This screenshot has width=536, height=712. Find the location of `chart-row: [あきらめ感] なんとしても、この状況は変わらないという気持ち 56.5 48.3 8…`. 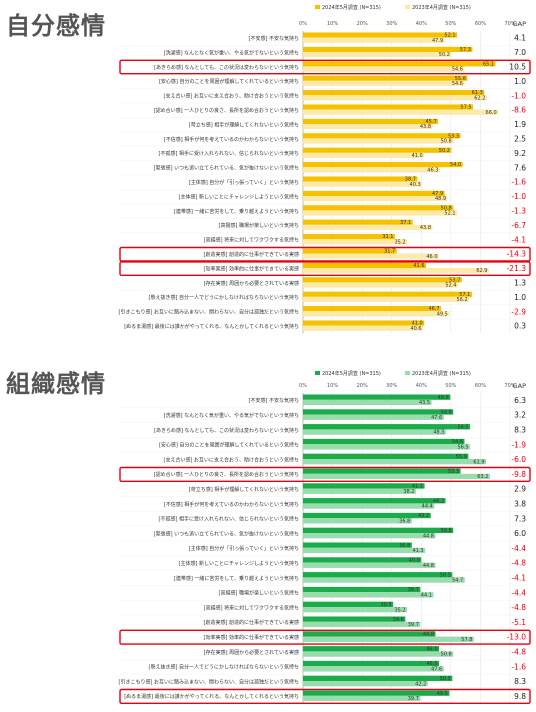

chart-row: [あきらめ感] なんとしても、この状況は変わらないという気持ち 56.5 48.3 8… is located at coordinates (325, 431).